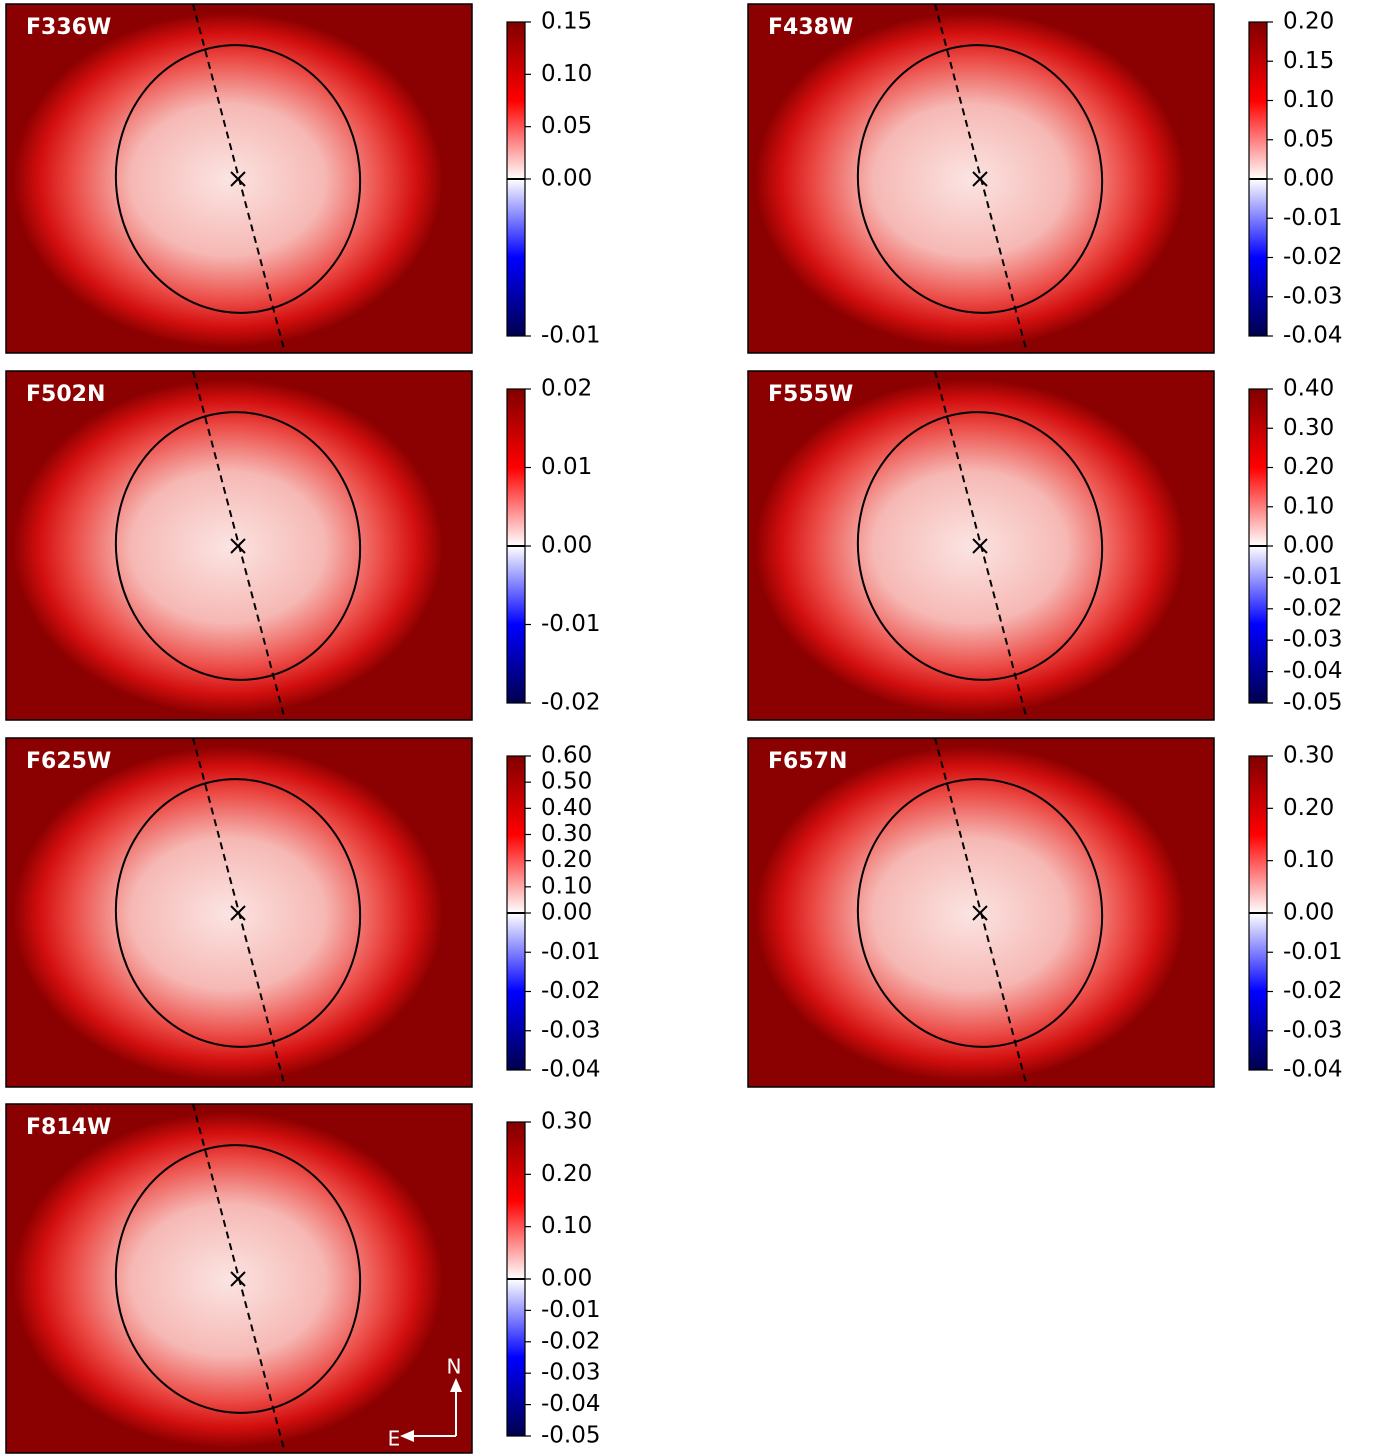 This screenshot has height=1455, width=1380. What do you see at coordinates (810, 27) in the screenshot?
I see `panel-title: F438W` at bounding box center [810, 27].